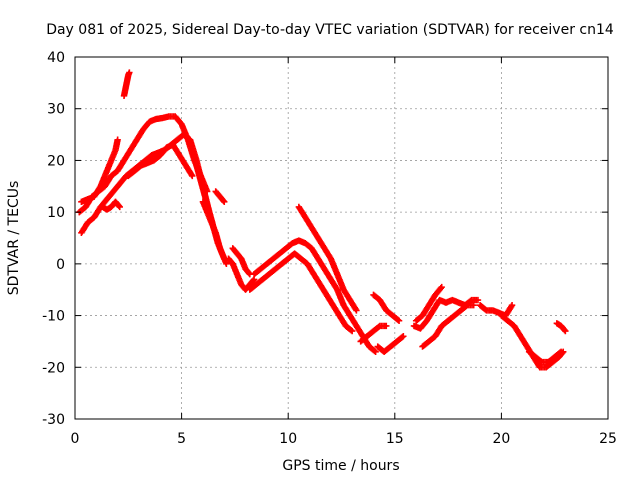 This screenshot has width=640, height=480. I want to click on x-tick-label: 15, so click(395, 439).